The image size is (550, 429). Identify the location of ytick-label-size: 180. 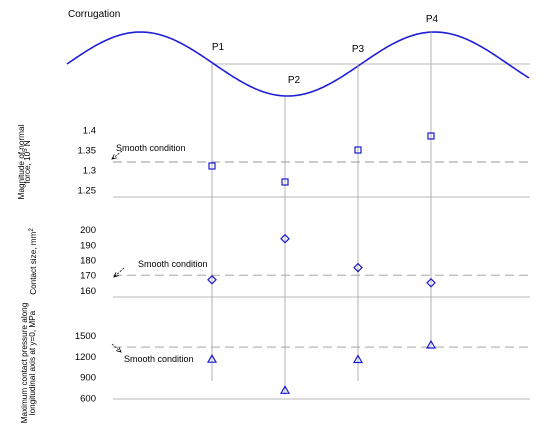
(88, 261).